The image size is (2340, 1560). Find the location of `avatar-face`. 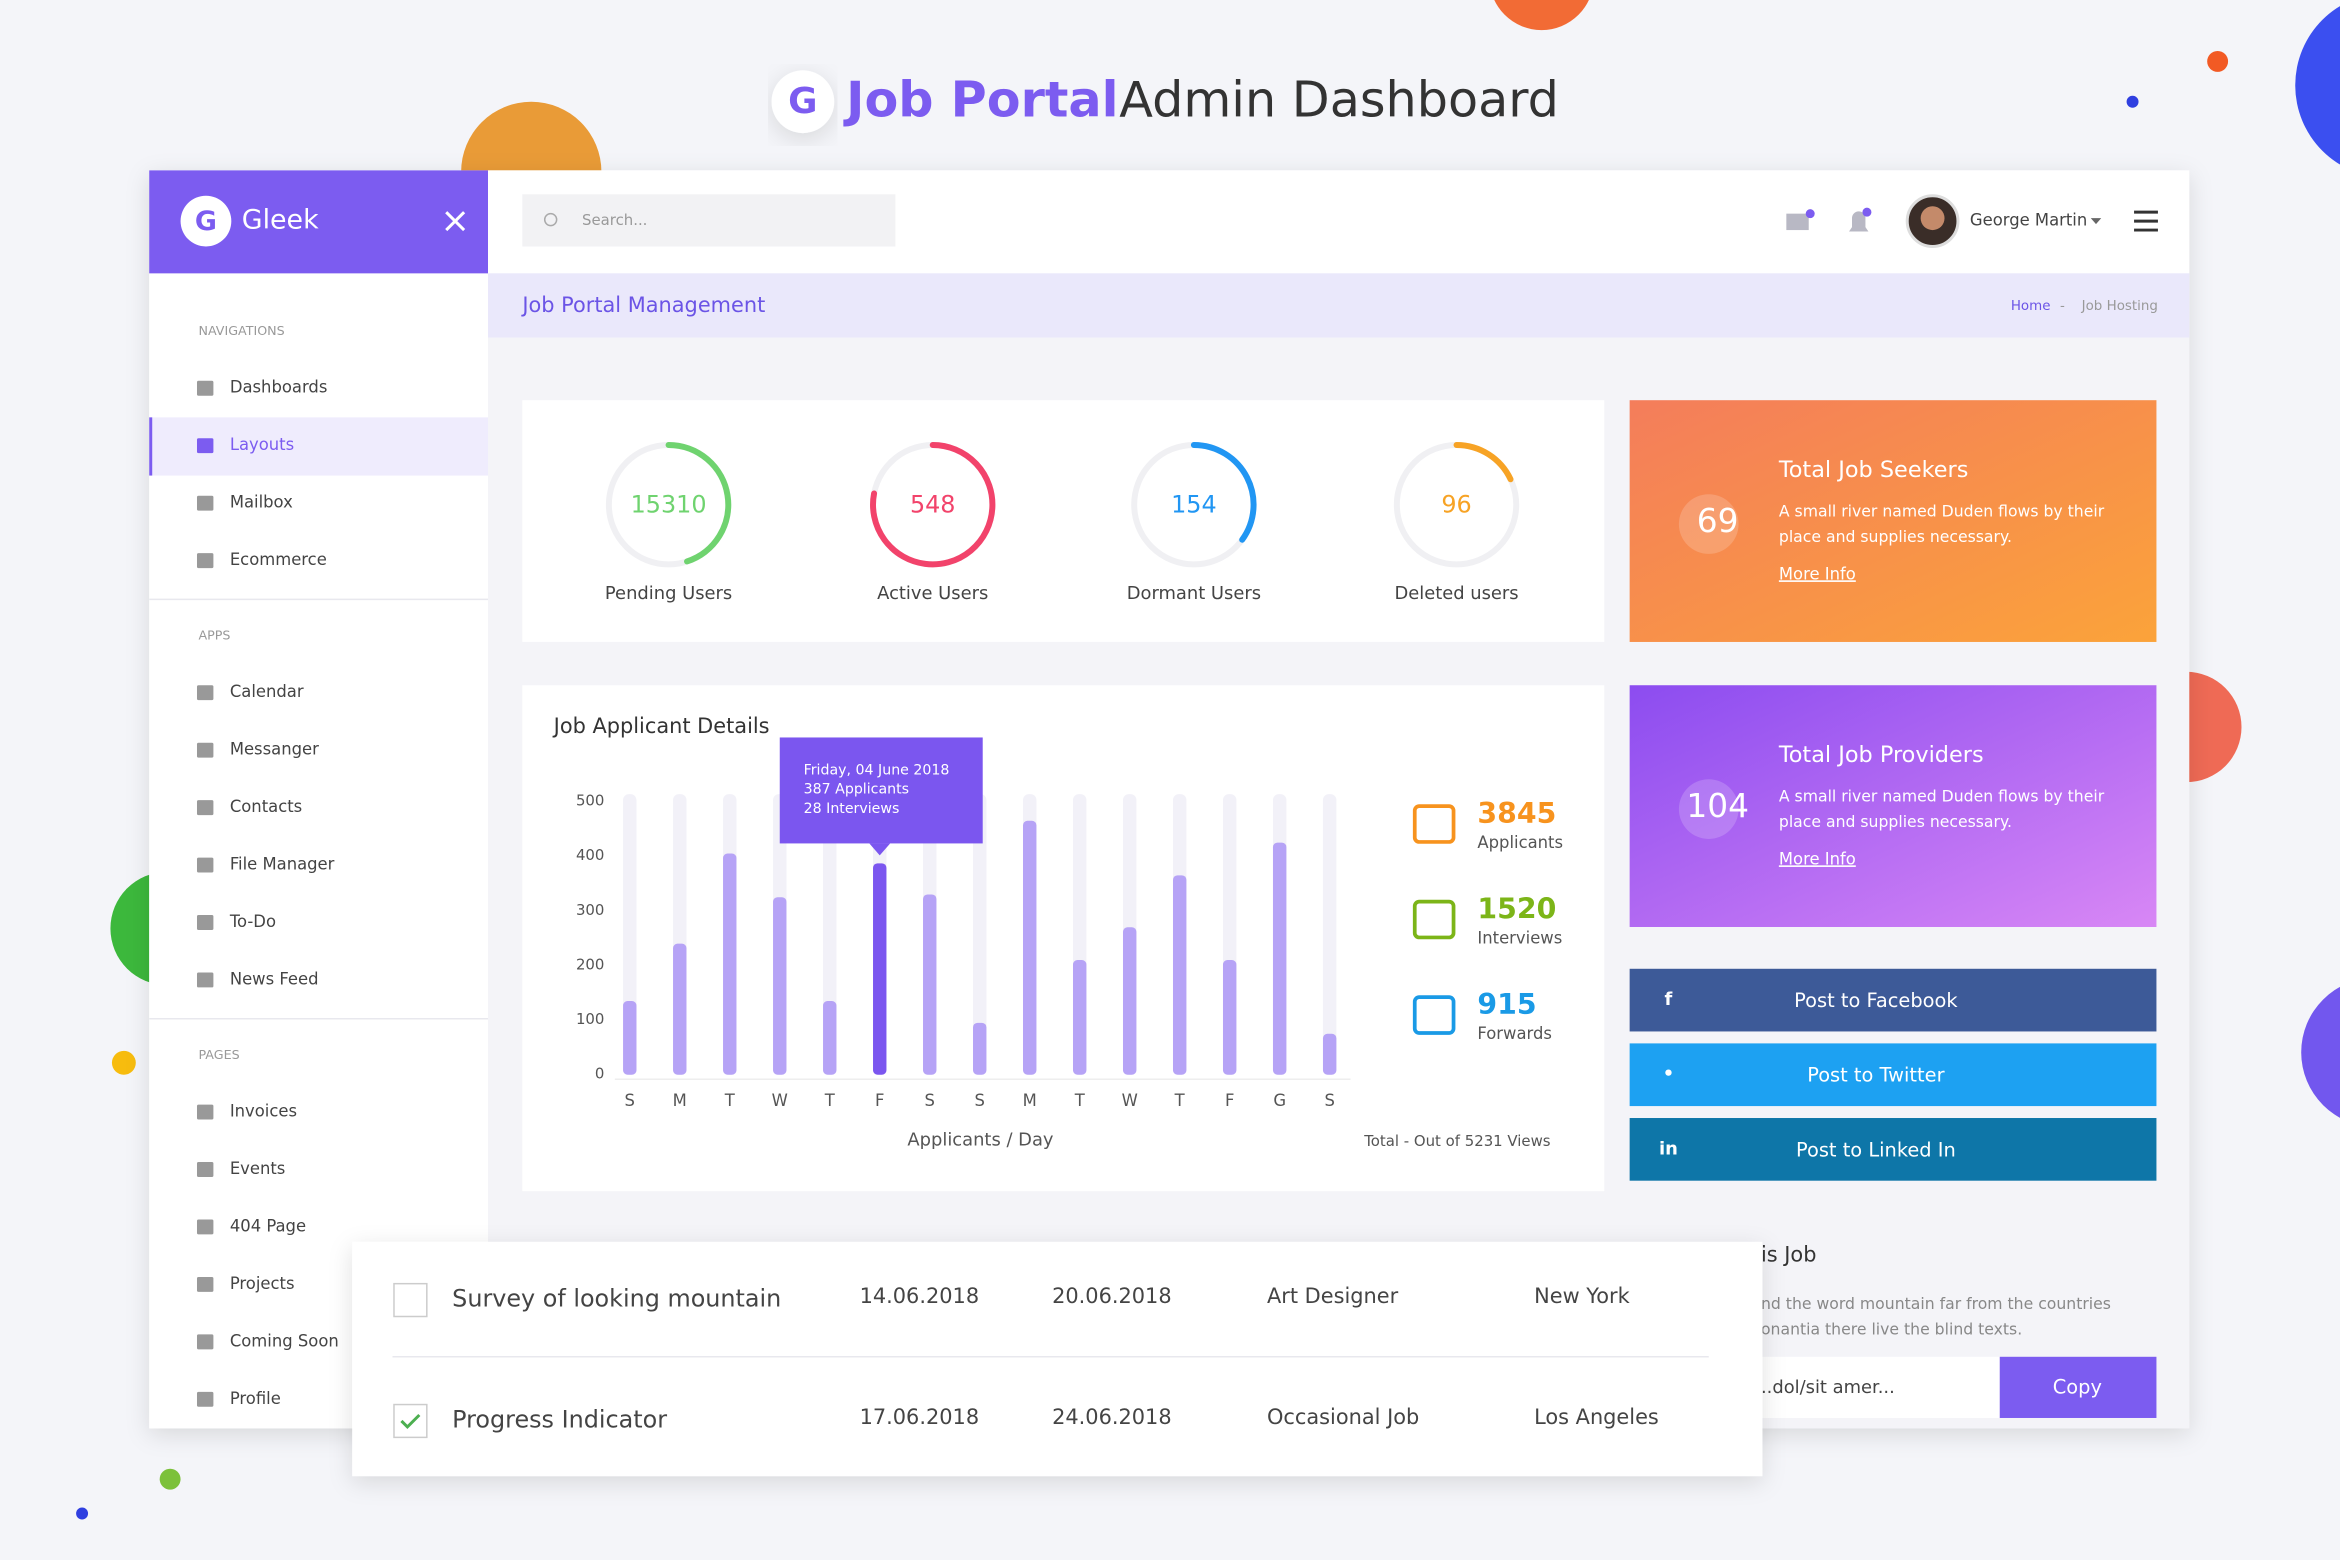

avatar-face is located at coordinates (1932, 218).